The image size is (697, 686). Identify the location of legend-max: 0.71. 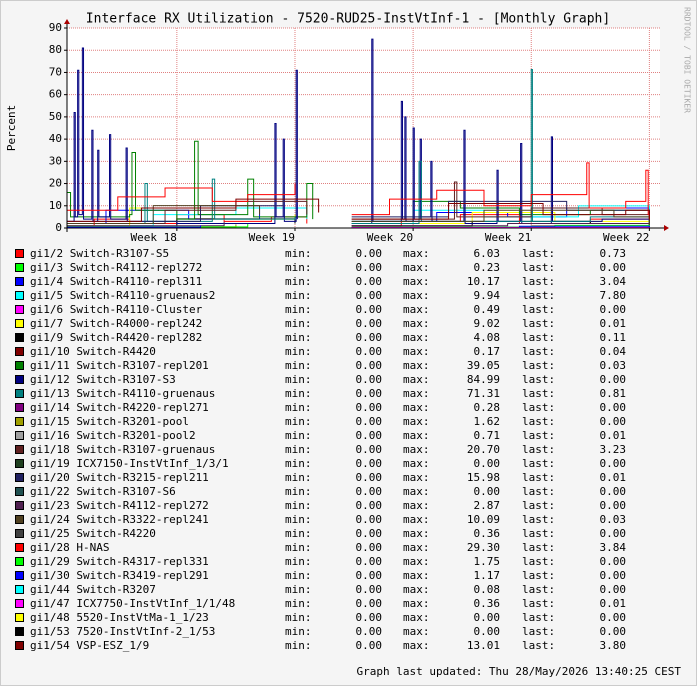
(487, 435).